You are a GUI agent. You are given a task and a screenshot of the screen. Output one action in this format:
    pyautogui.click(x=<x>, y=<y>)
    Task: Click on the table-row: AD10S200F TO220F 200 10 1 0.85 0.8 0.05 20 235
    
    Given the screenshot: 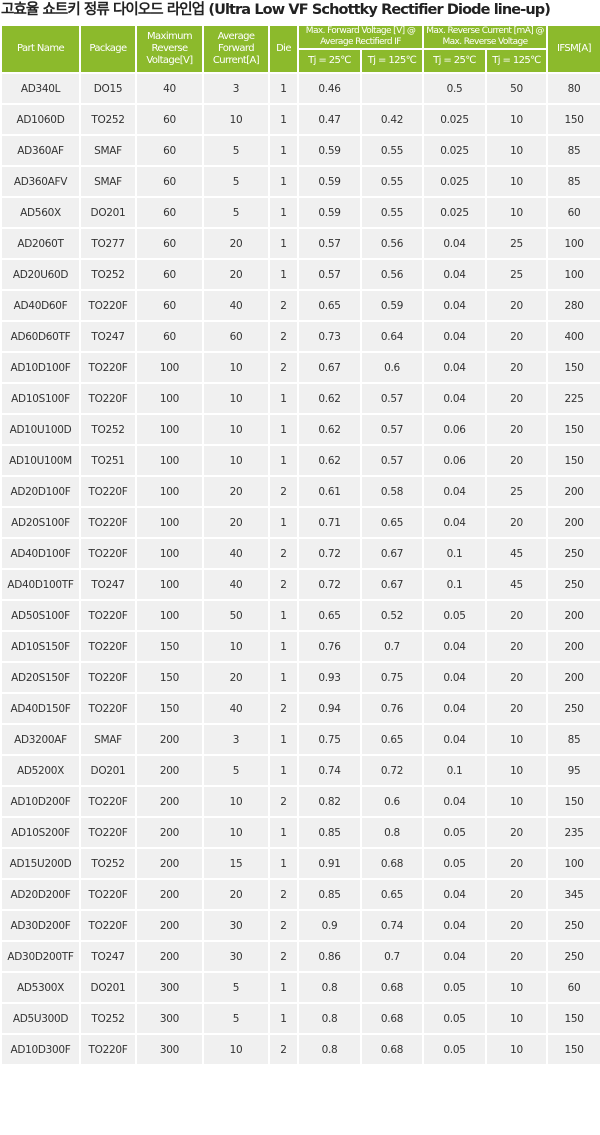 What is the action you would take?
    pyautogui.click(x=300, y=832)
    